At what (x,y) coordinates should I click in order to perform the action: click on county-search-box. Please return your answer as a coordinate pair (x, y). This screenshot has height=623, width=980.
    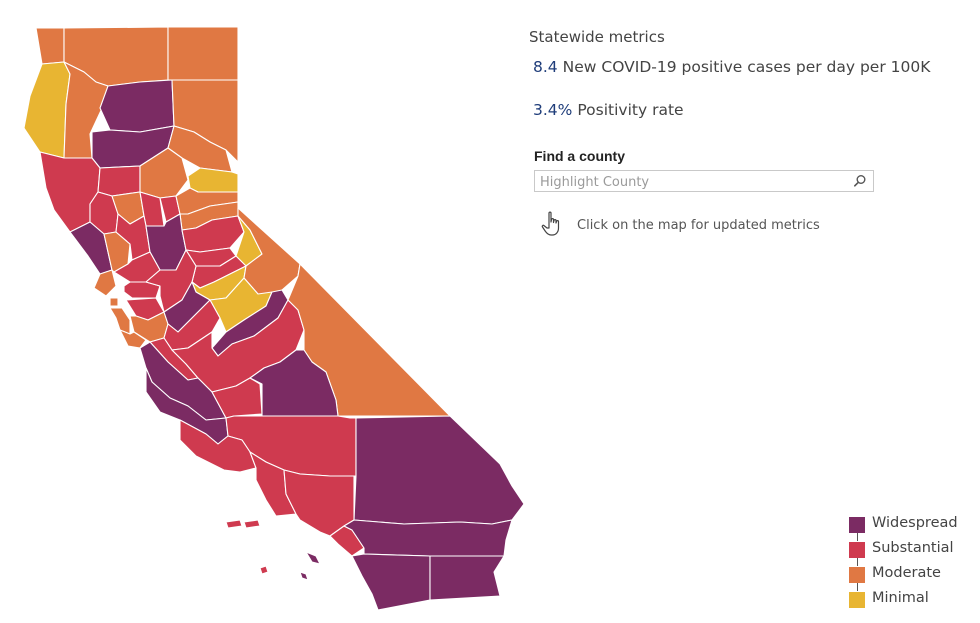
    Looking at the image, I should click on (704, 181).